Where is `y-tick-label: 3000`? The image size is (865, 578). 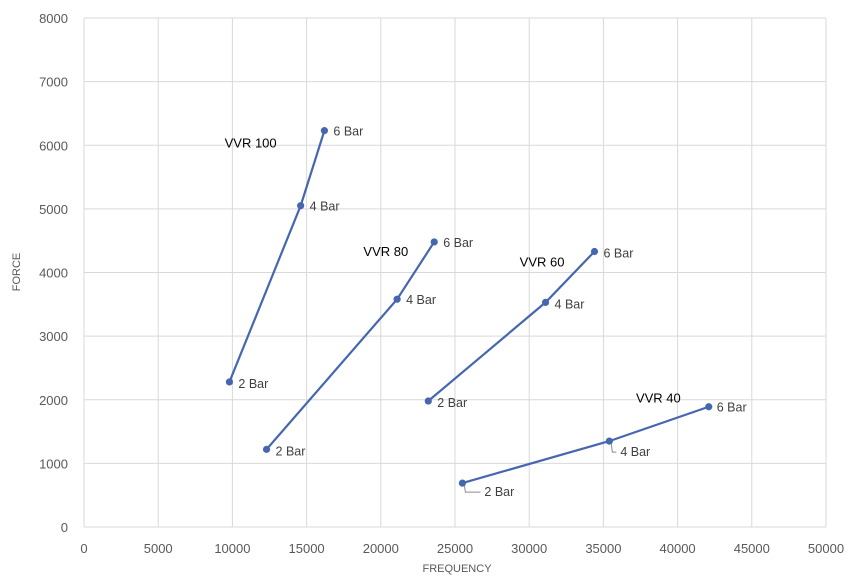 y-tick-label: 3000 is located at coordinates (53, 336).